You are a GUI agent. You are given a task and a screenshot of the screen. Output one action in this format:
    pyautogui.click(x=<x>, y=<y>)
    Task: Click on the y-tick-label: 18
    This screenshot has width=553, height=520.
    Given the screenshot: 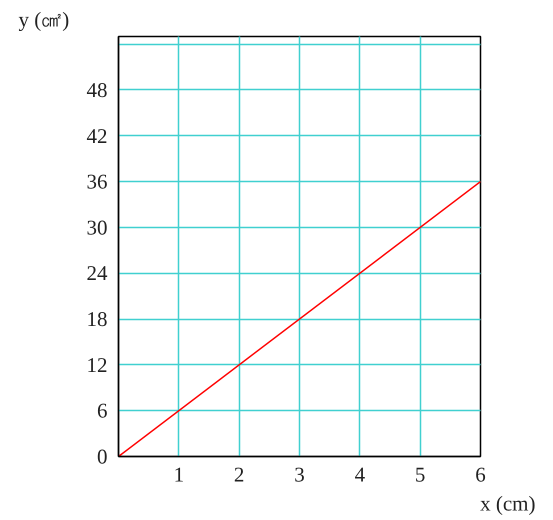 What is the action you would take?
    pyautogui.click(x=97, y=319)
    